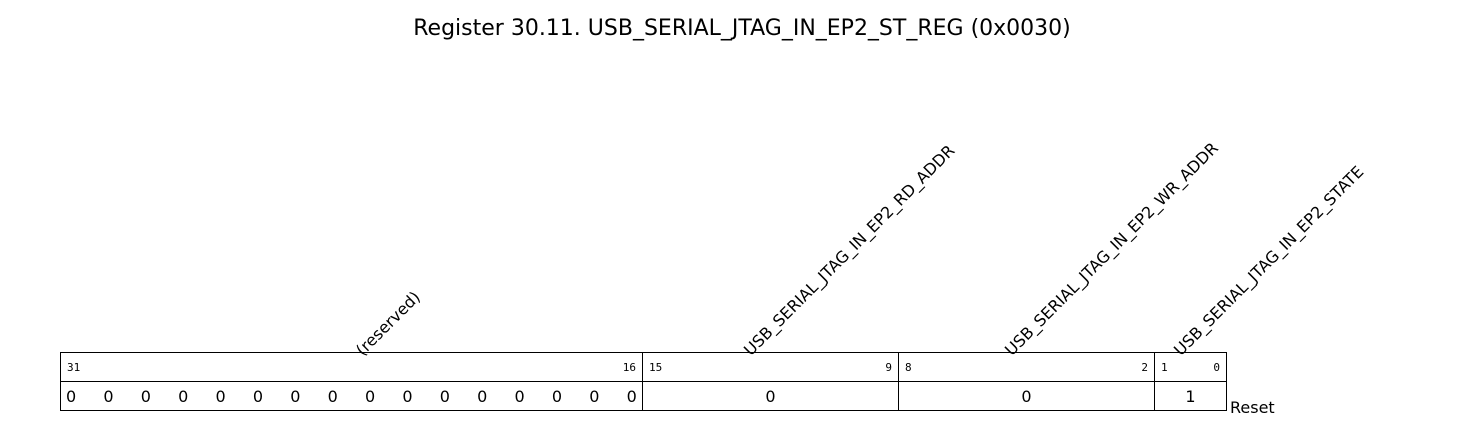  Describe the element at coordinates (888, 367) in the screenshot. I see `bit-low: 9` at that location.